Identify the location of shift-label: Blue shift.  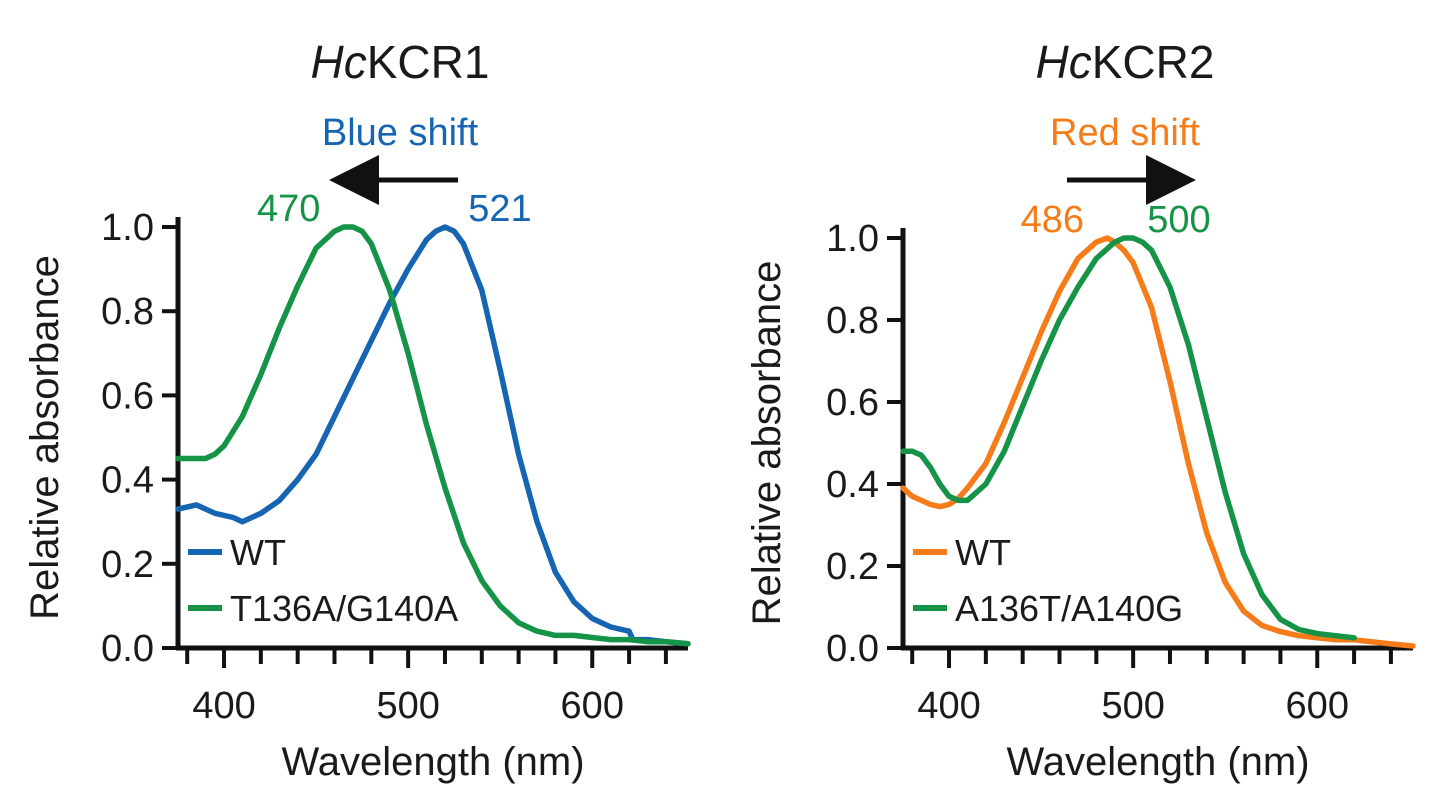
(400, 133).